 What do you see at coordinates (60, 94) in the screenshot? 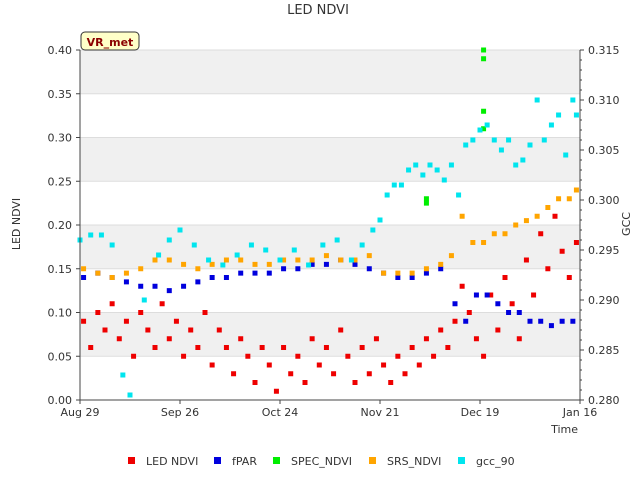
I see `y-tick-label: 0.35` at bounding box center [60, 94].